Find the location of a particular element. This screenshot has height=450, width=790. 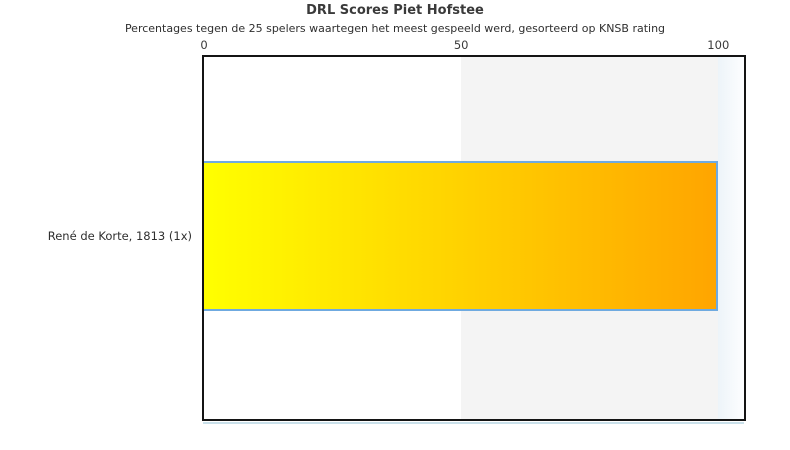

x-tick-label: 0 is located at coordinates (204, 45).